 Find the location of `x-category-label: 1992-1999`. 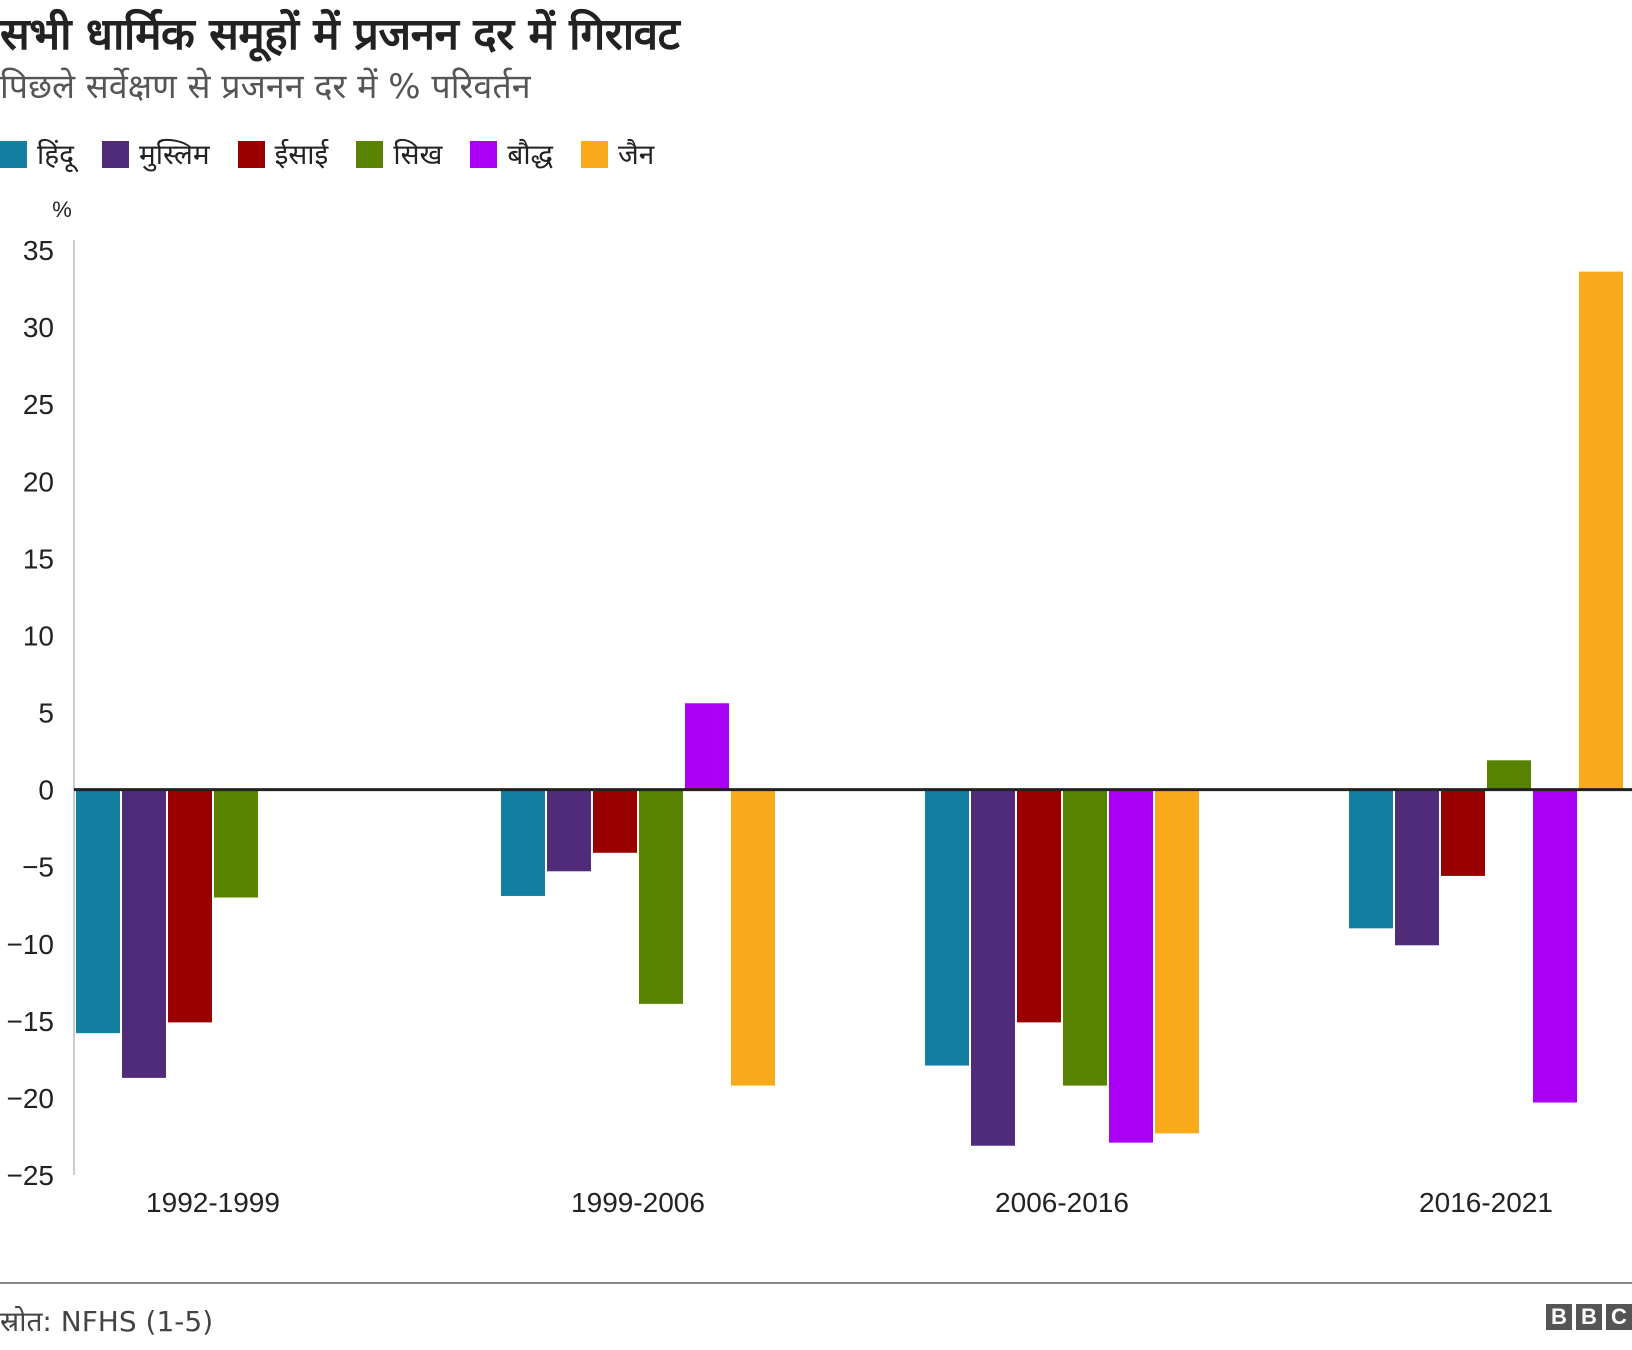

x-category-label: 1992-1999 is located at coordinates (213, 1202).